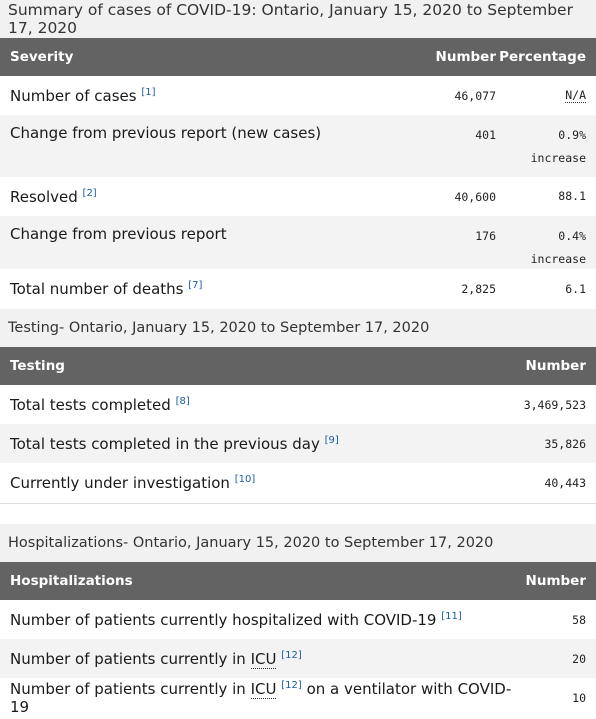 The image size is (596, 719). What do you see at coordinates (579, 619) in the screenshot?
I see `row-number: 58` at bounding box center [579, 619].